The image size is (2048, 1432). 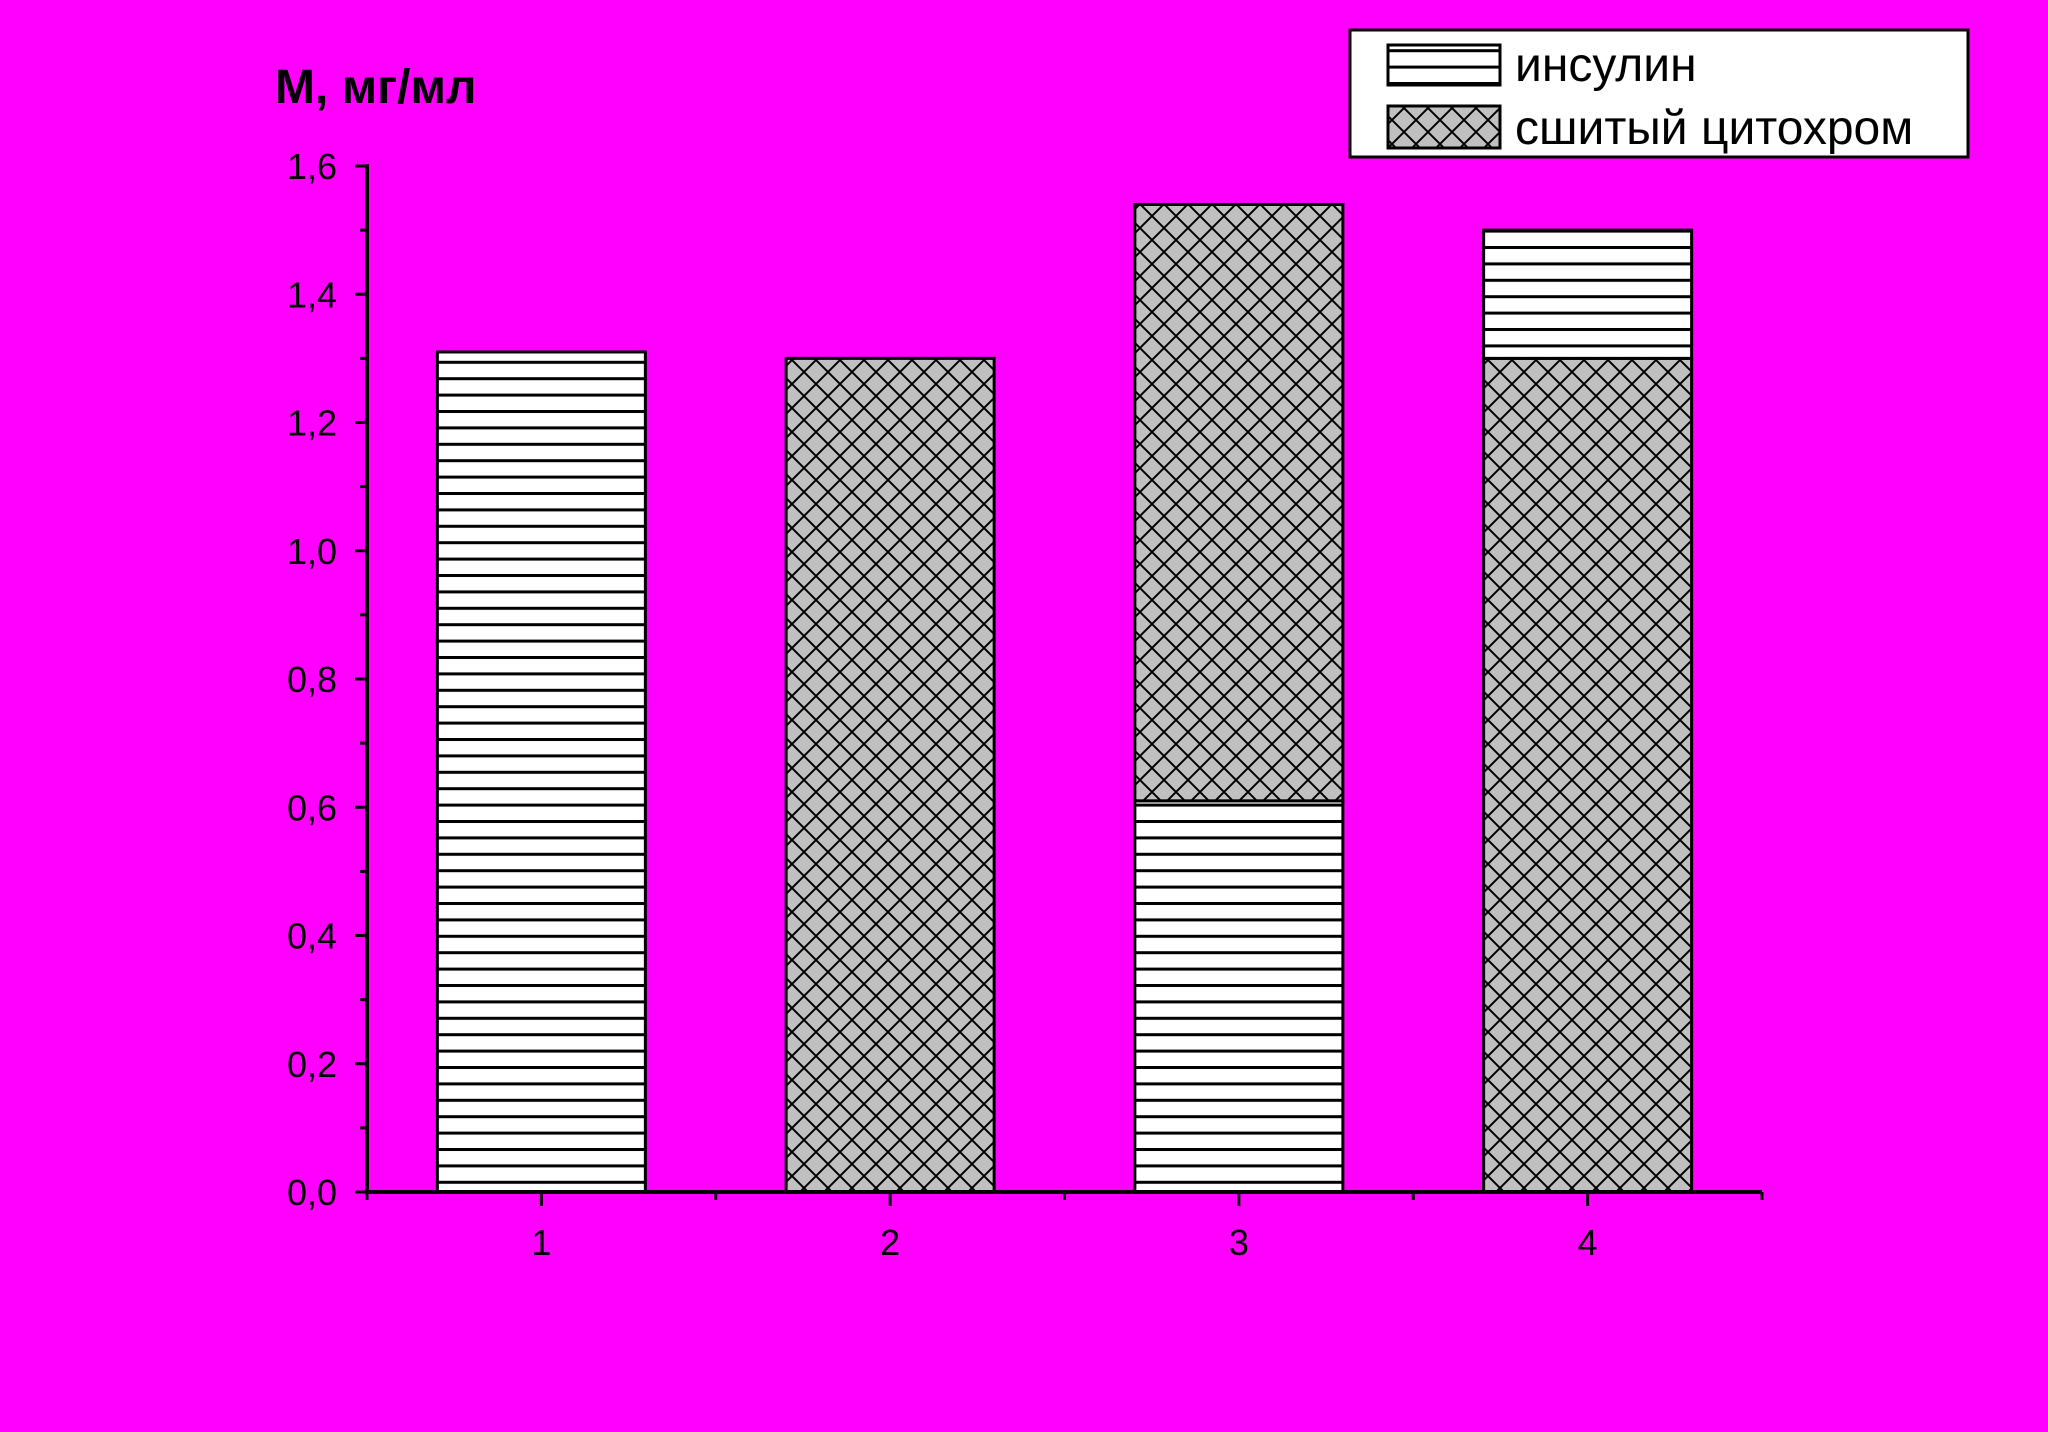 What do you see at coordinates (1444, 127) in the screenshot?
I see `legend-swatch-cytochrome` at bounding box center [1444, 127].